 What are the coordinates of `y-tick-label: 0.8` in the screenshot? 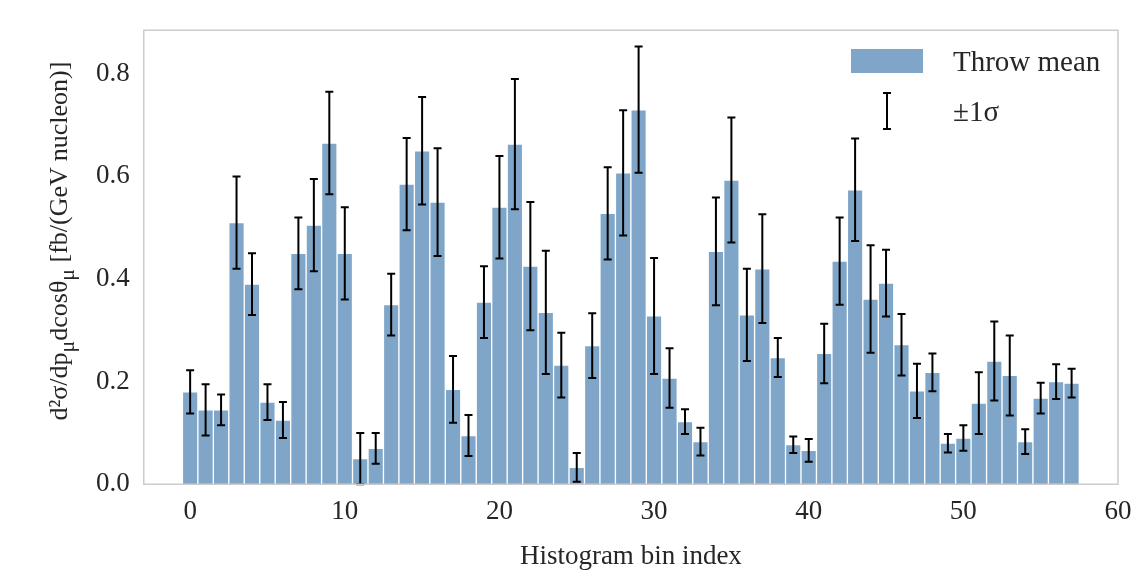 It's located at (113, 71).